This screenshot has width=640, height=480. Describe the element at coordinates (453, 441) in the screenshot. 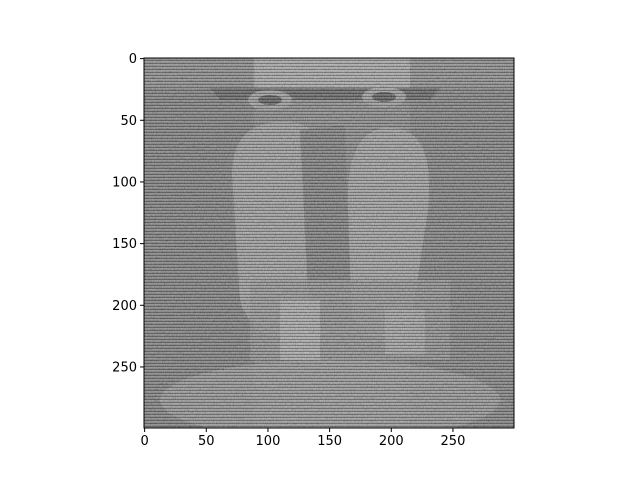

I see `x-tick-label: 250` at that location.